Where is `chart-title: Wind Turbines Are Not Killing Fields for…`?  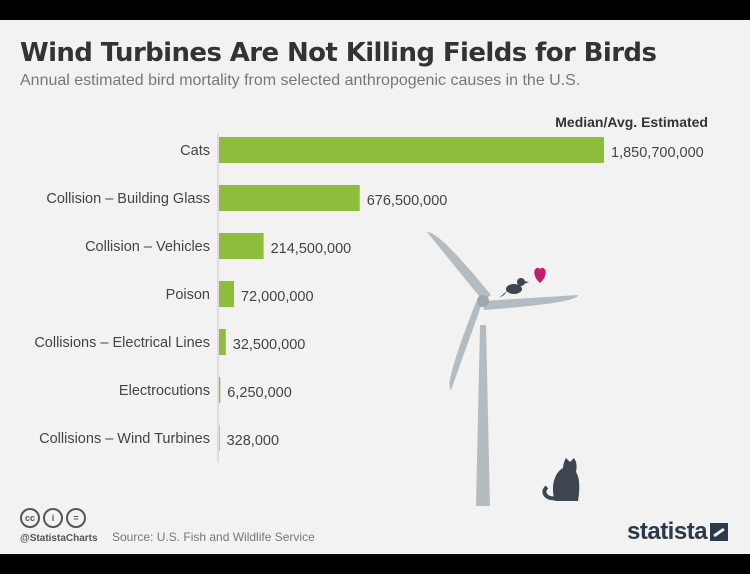 chart-title: Wind Turbines Are Not Killing Fields for… is located at coordinates (338, 53).